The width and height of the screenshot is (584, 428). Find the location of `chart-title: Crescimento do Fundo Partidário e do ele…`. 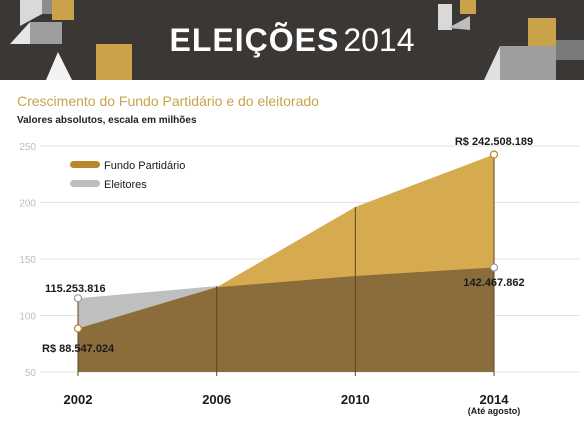

chart-title: Crescimento do Fundo Partidário e do ele… is located at coordinates (168, 101).